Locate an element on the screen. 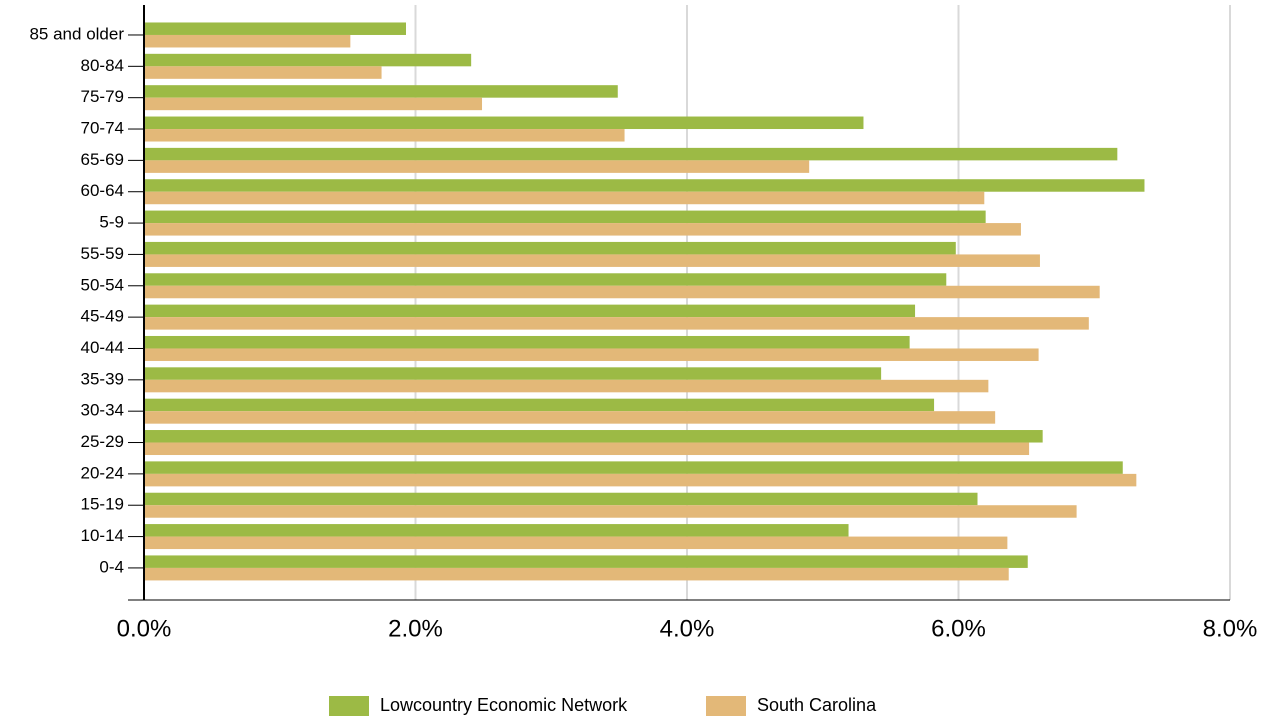 The width and height of the screenshot is (1272, 721). y-tick-label: 0-4 is located at coordinates (111, 566).